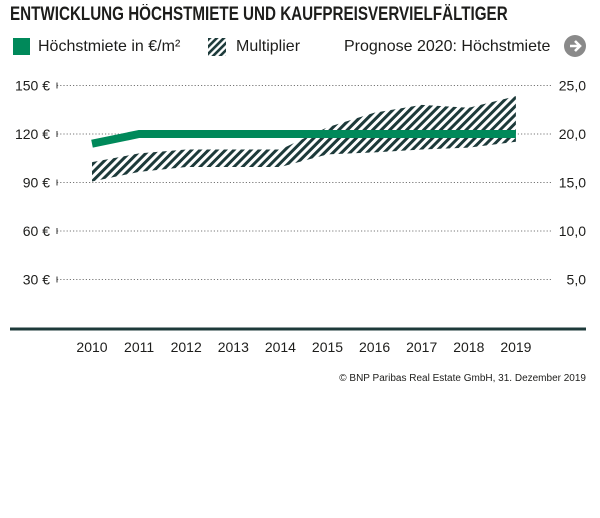 The width and height of the screenshot is (600, 518). What do you see at coordinates (233, 347) in the screenshot?
I see `x-tick-label: 2013` at bounding box center [233, 347].